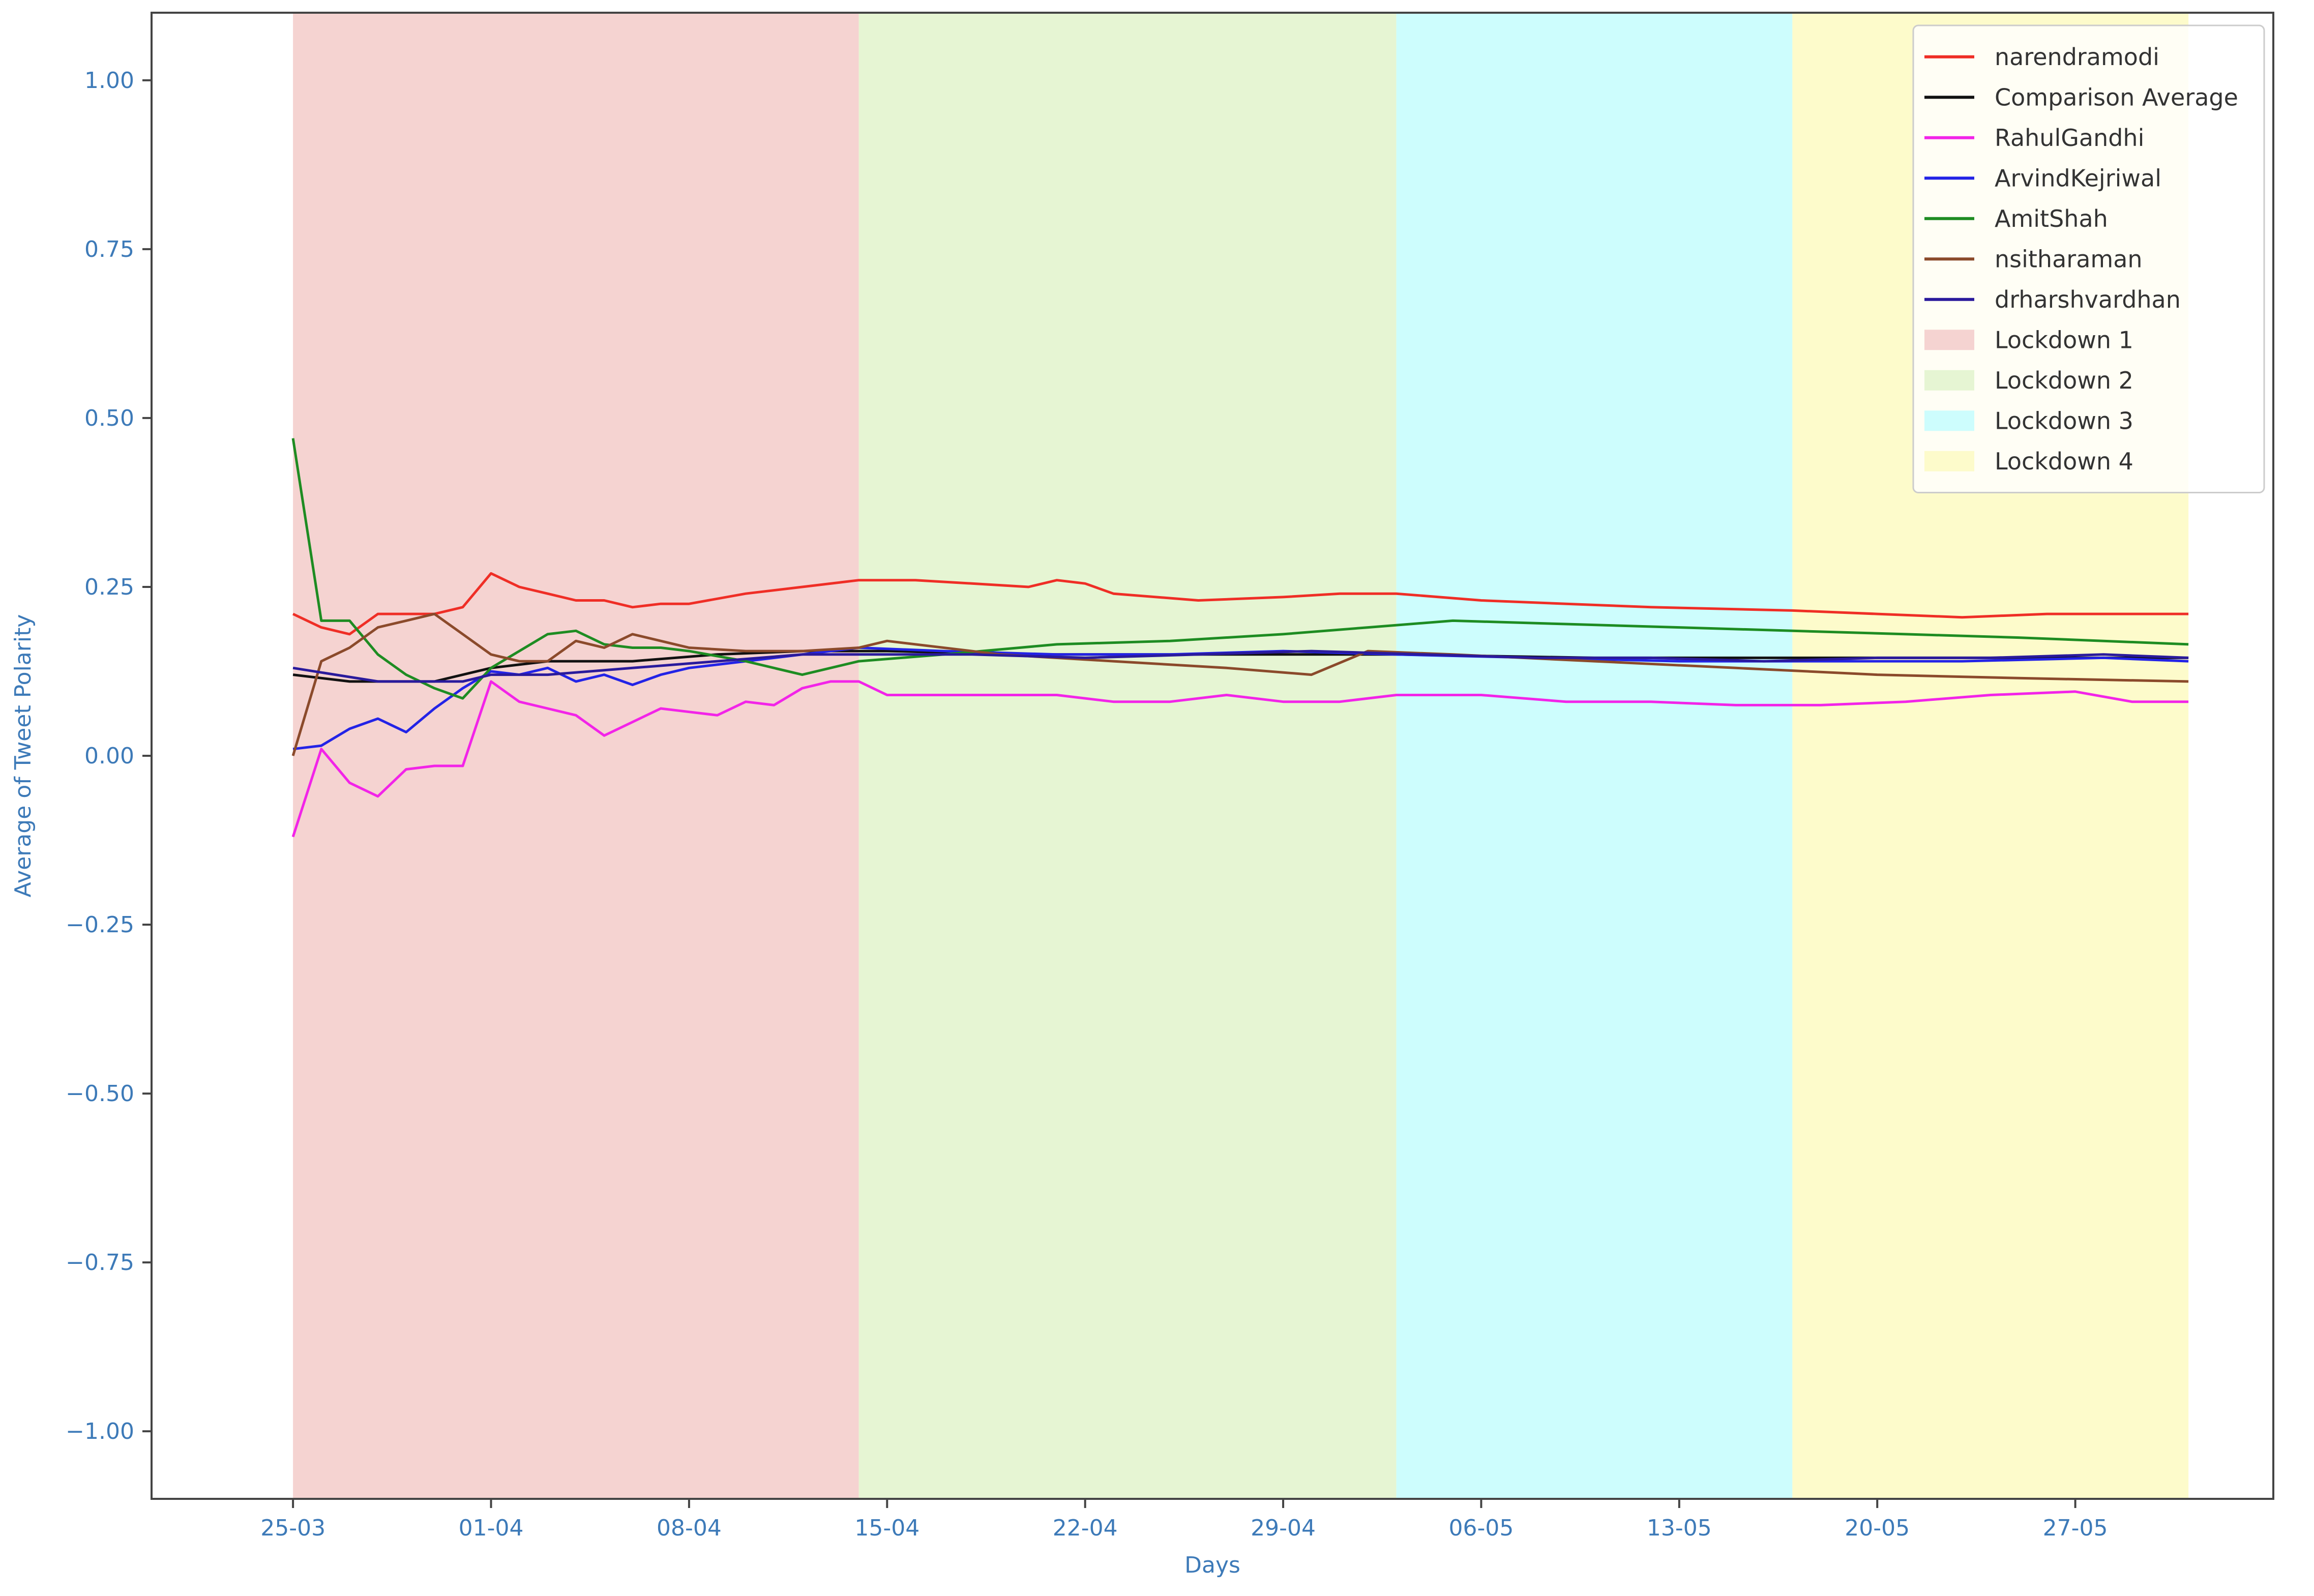  Describe the element at coordinates (2064, 380) in the screenshot. I see `legend-label-lockdown-2: Lockdown 2` at that location.